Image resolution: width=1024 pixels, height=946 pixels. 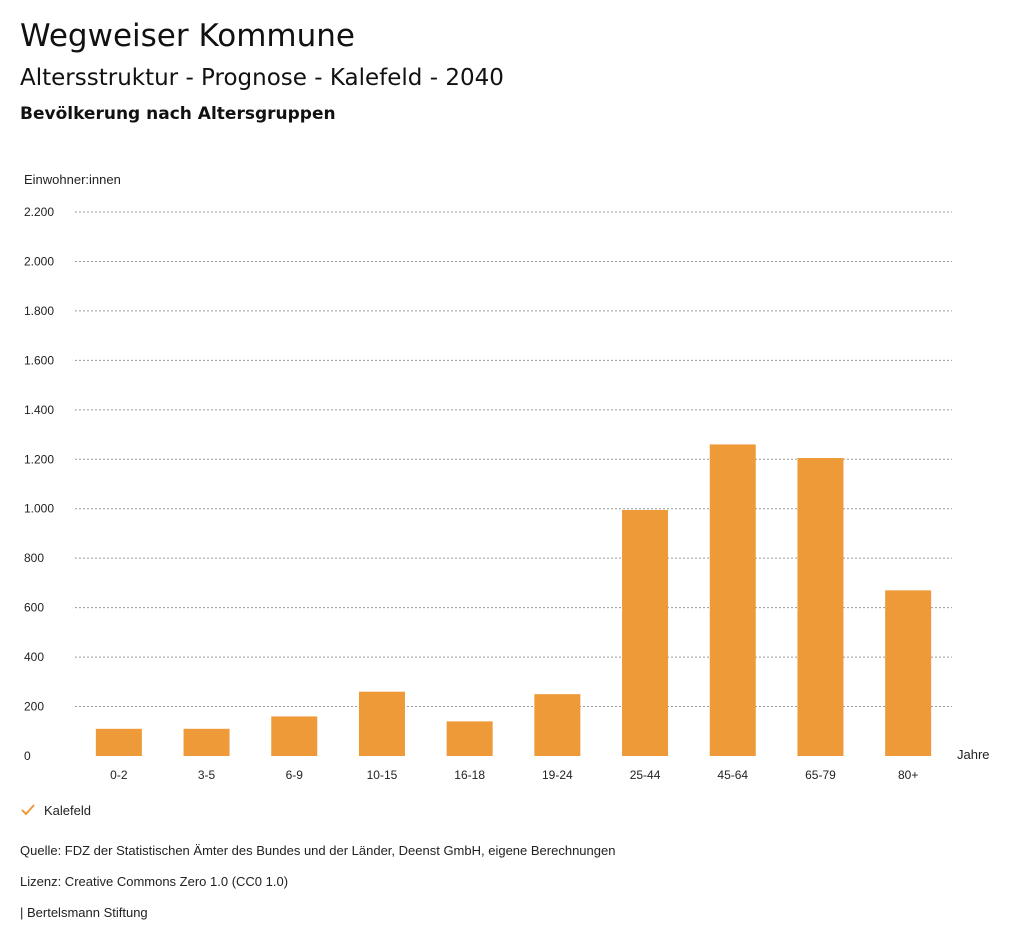 I want to click on brand-title: Wegweiser Kommune, so click(x=187, y=36).